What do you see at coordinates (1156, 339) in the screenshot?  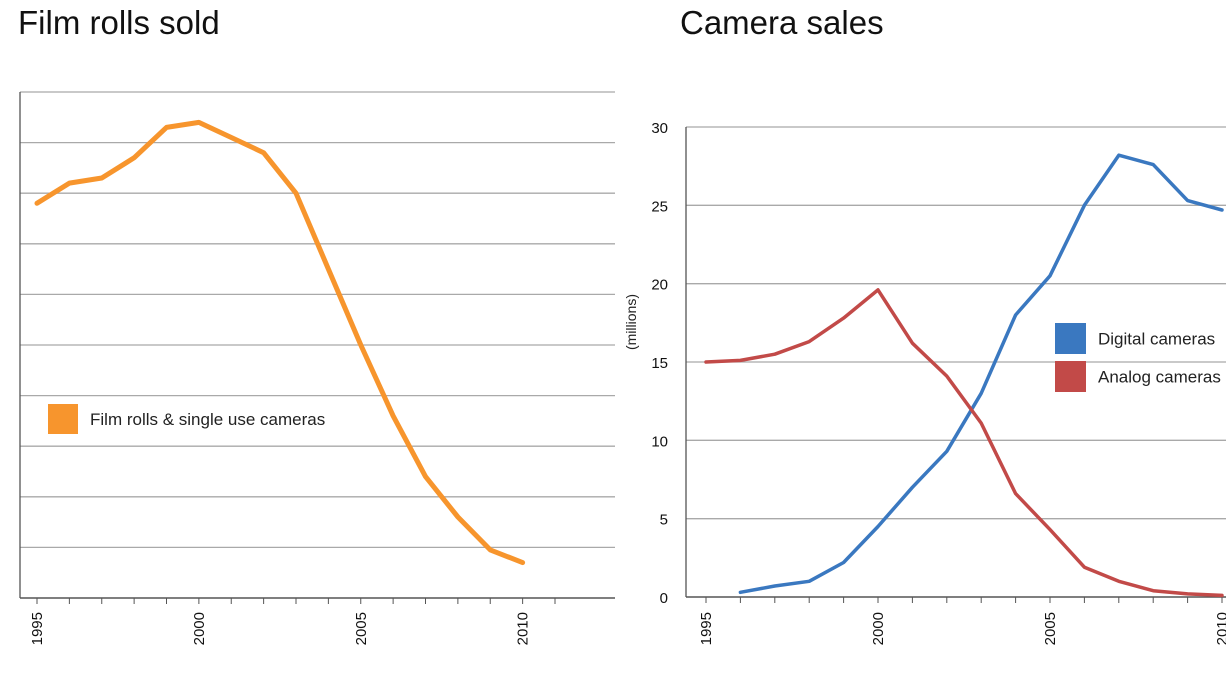 I see `legend-label: Digital cameras` at bounding box center [1156, 339].